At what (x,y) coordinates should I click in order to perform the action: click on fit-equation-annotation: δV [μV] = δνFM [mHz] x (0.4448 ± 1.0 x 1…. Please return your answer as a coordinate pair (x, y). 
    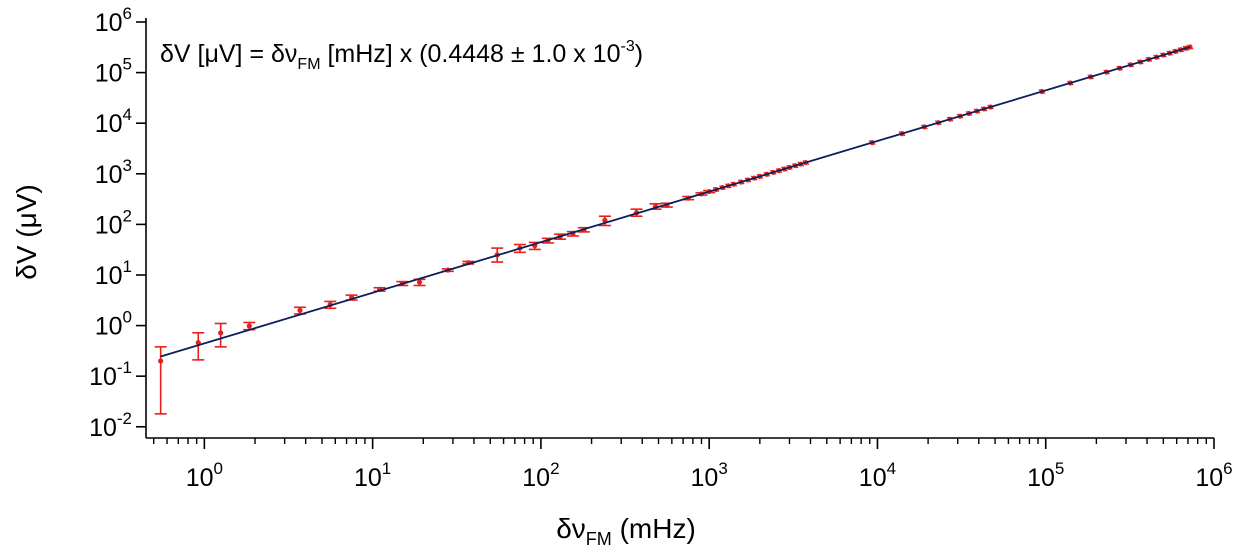
    Looking at the image, I should click on (401, 55).